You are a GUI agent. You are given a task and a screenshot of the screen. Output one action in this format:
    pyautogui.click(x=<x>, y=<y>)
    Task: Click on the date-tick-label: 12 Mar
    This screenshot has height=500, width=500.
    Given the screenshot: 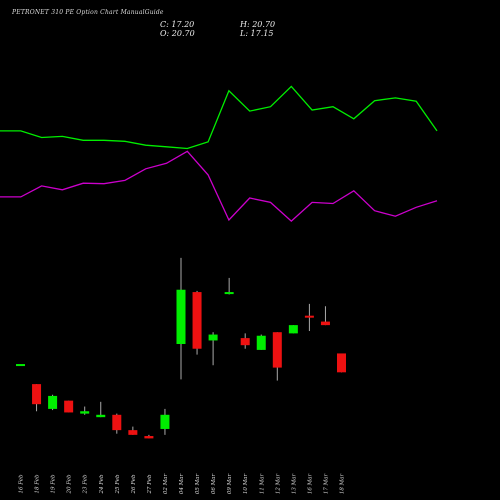 What is the action you would take?
    pyautogui.click(x=278, y=483)
    